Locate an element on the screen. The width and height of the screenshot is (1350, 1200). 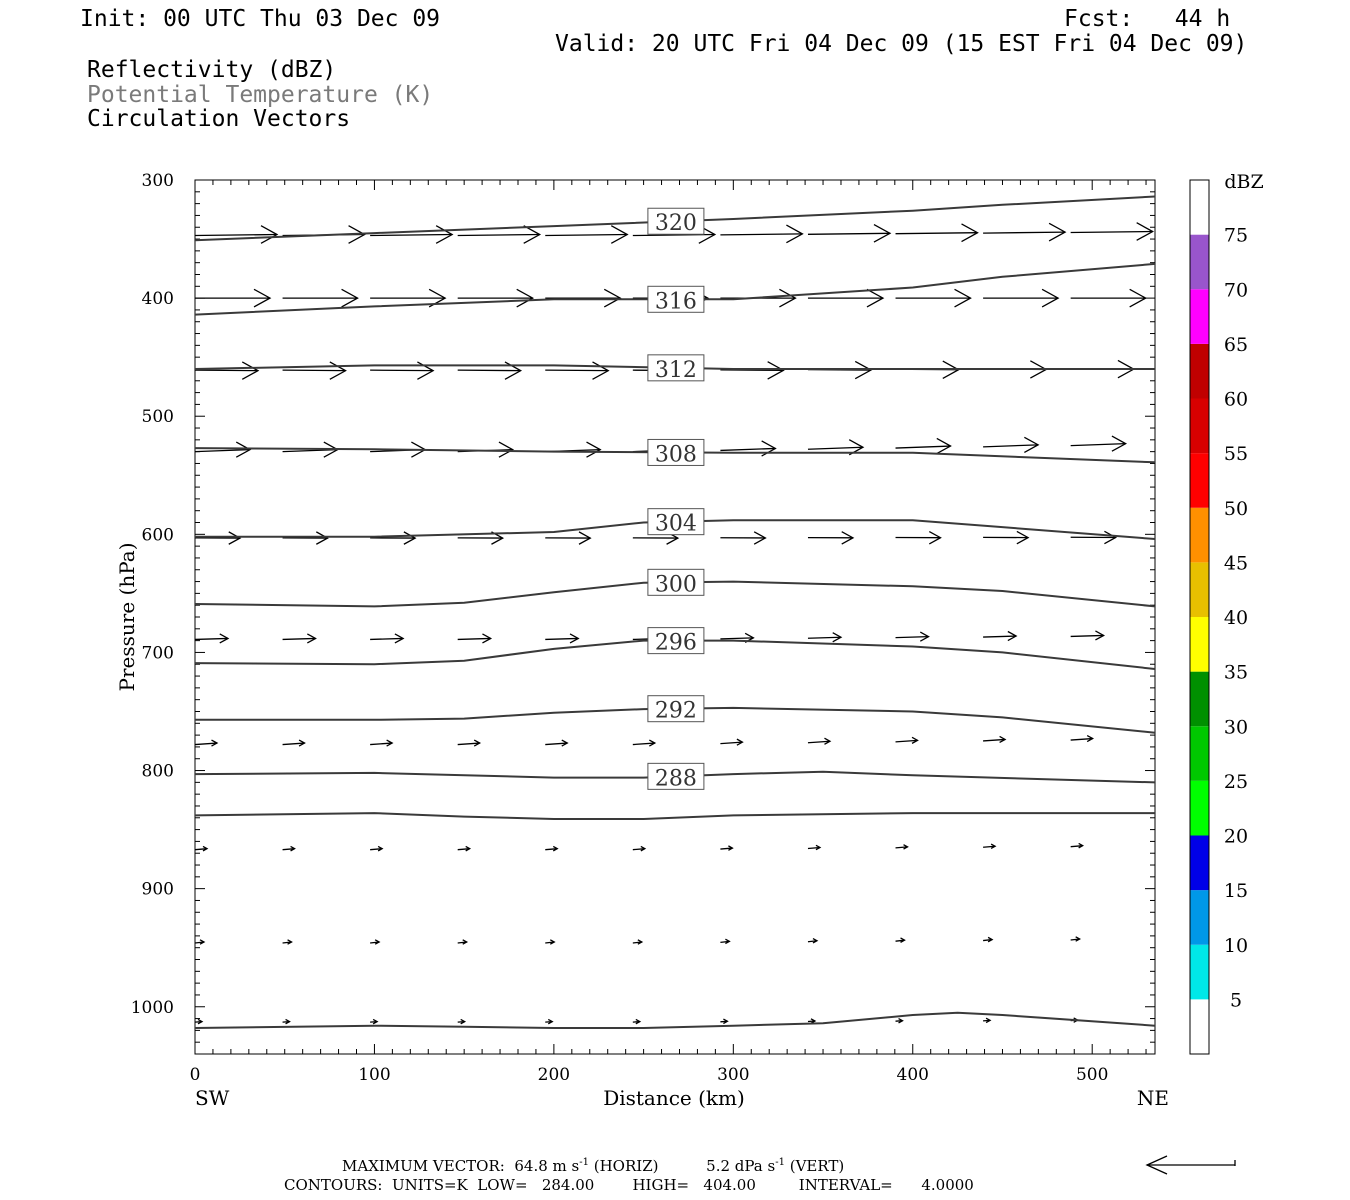
x-right-end-label: NE is located at coordinates (1153, 1098).